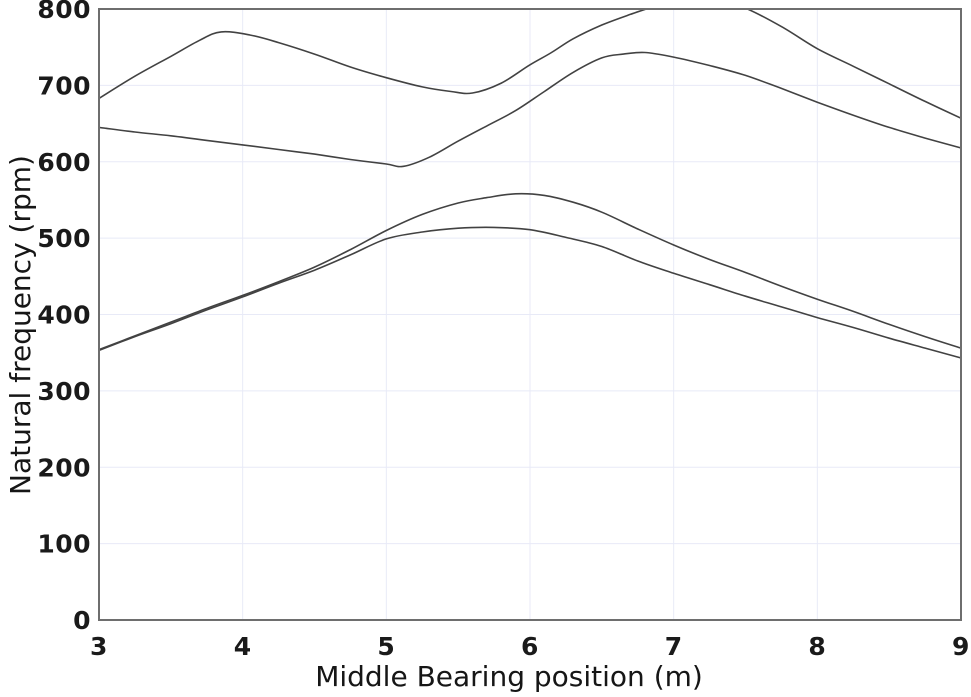 This screenshot has width=971, height=697. I want to click on x-tick-label: 3, so click(99, 646).